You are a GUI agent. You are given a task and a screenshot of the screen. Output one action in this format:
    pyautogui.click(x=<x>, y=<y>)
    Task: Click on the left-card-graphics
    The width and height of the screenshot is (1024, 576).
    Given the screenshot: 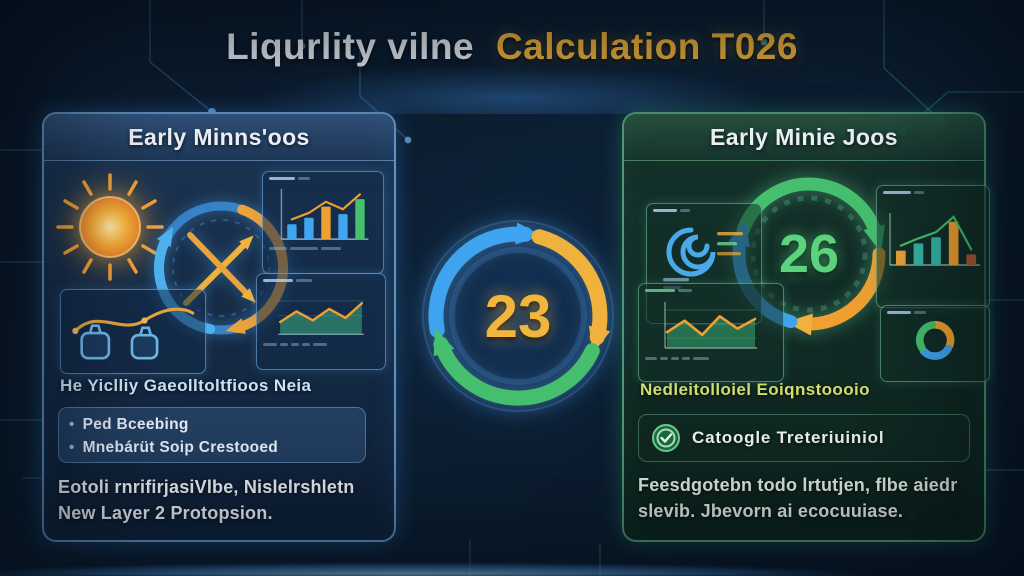 What is the action you would take?
    pyautogui.click(x=219, y=267)
    